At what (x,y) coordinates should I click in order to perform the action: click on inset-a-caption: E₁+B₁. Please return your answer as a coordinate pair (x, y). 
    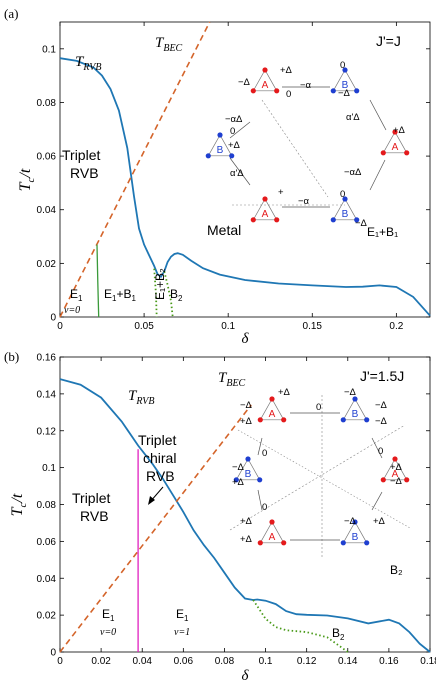
    Looking at the image, I should click on (382, 232).